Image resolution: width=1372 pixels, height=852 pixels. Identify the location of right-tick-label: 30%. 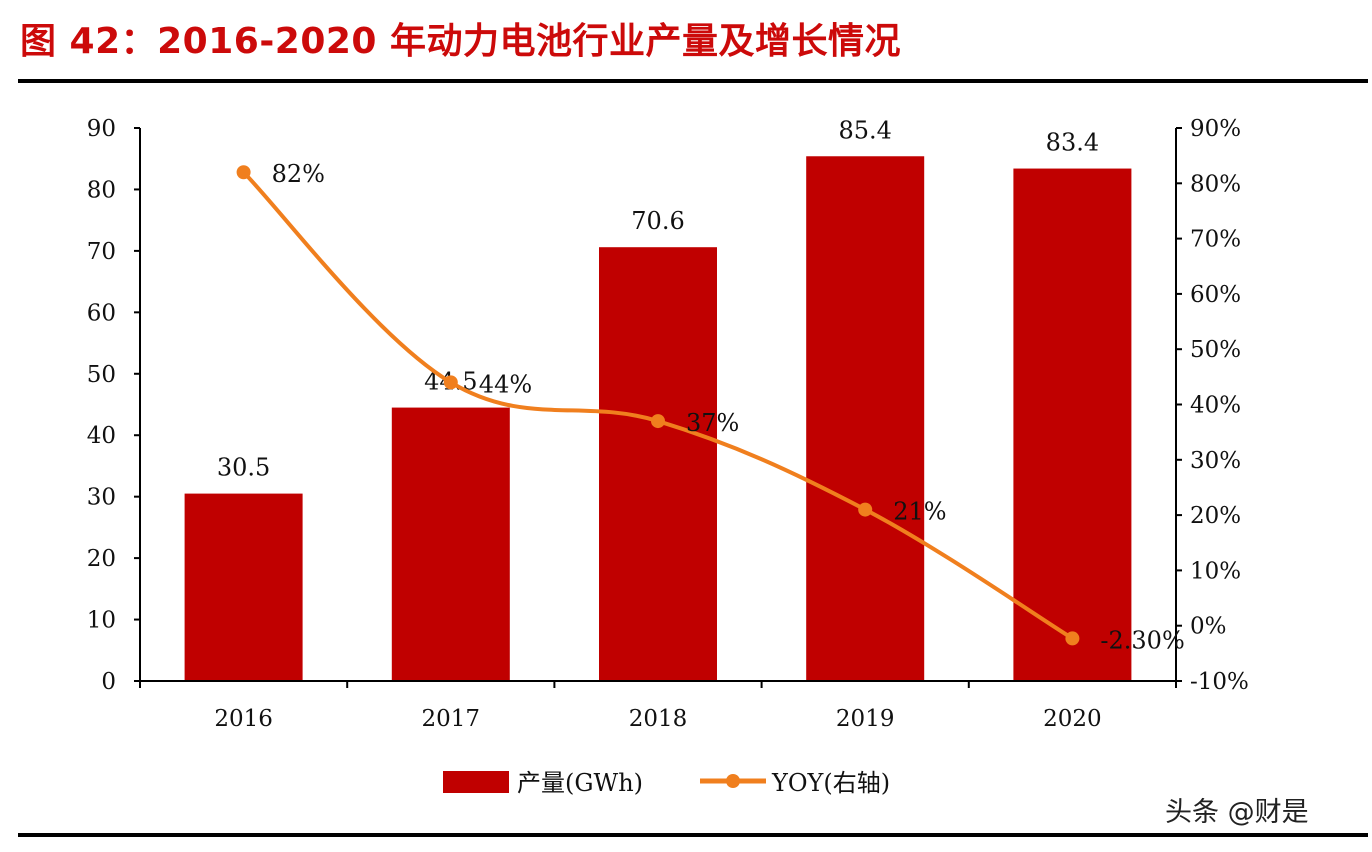
(1215, 461).